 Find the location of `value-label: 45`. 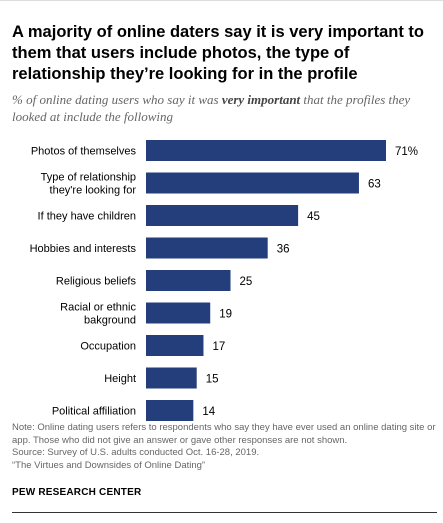

value-label: 45 is located at coordinates (313, 217).